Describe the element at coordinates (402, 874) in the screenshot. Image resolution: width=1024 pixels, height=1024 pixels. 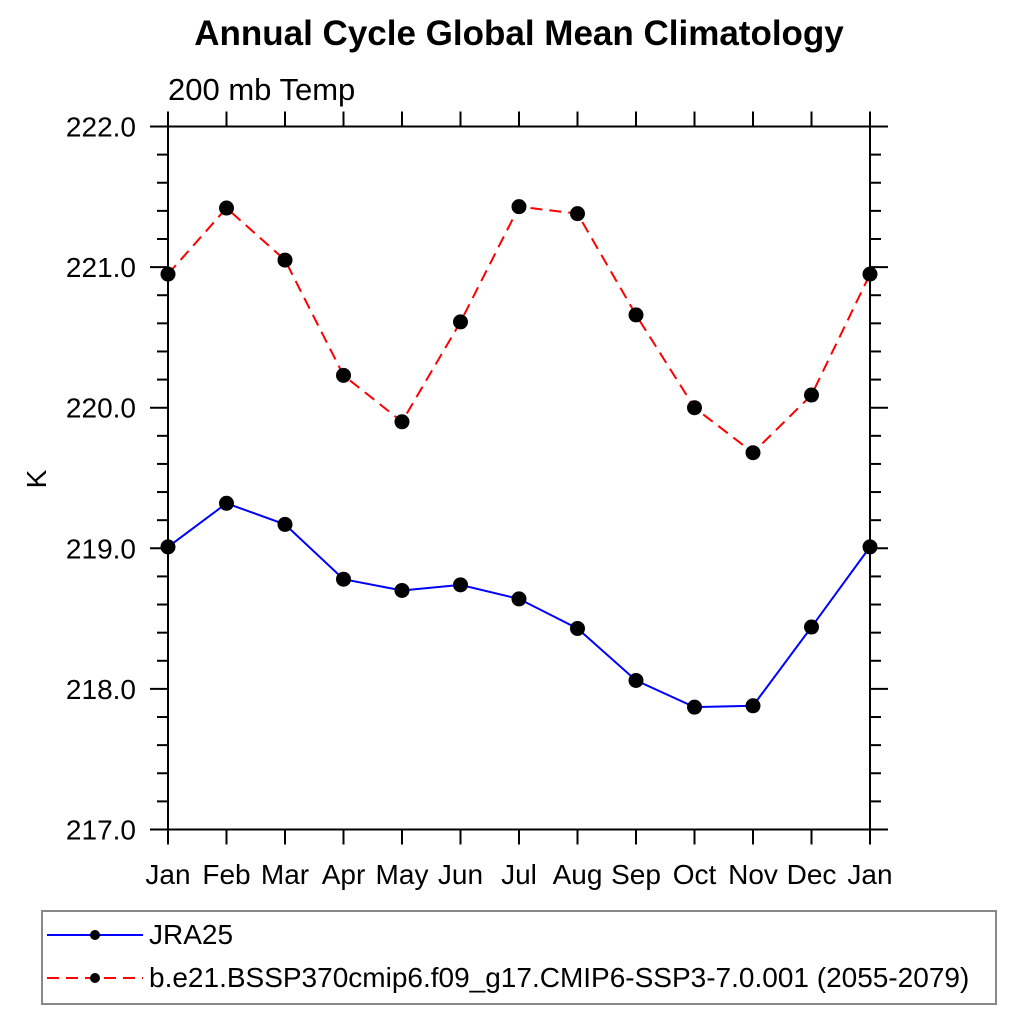
I see `x-tick-label: May` at that location.